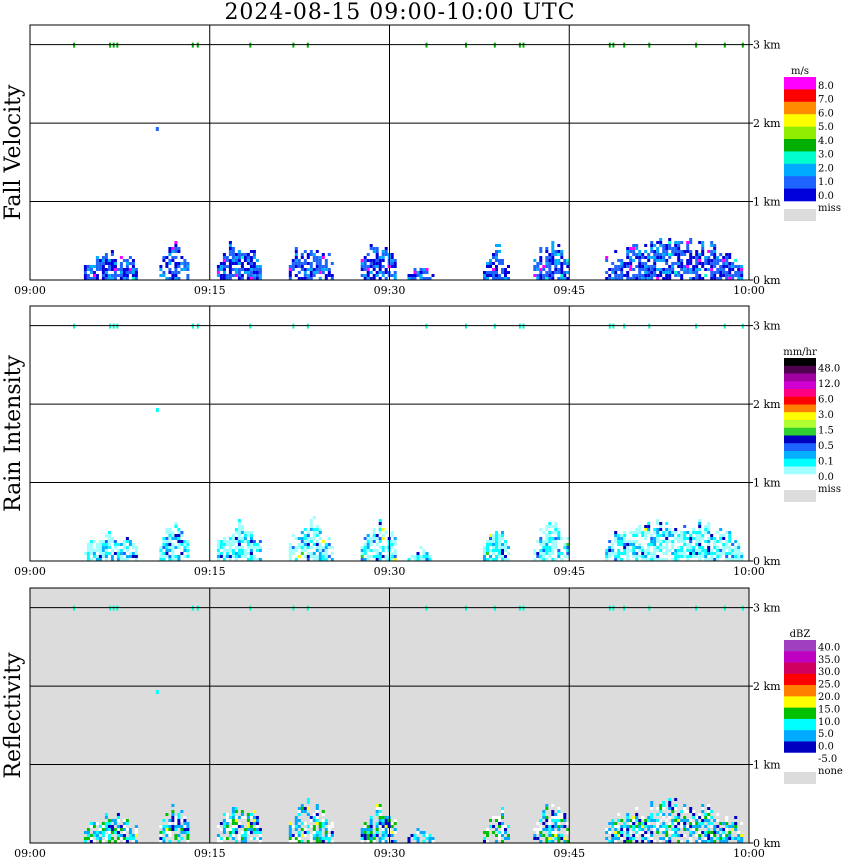  Describe the element at coordinates (829, 489) in the screenshot. I see `colorbar-miss-label: miss` at that location.